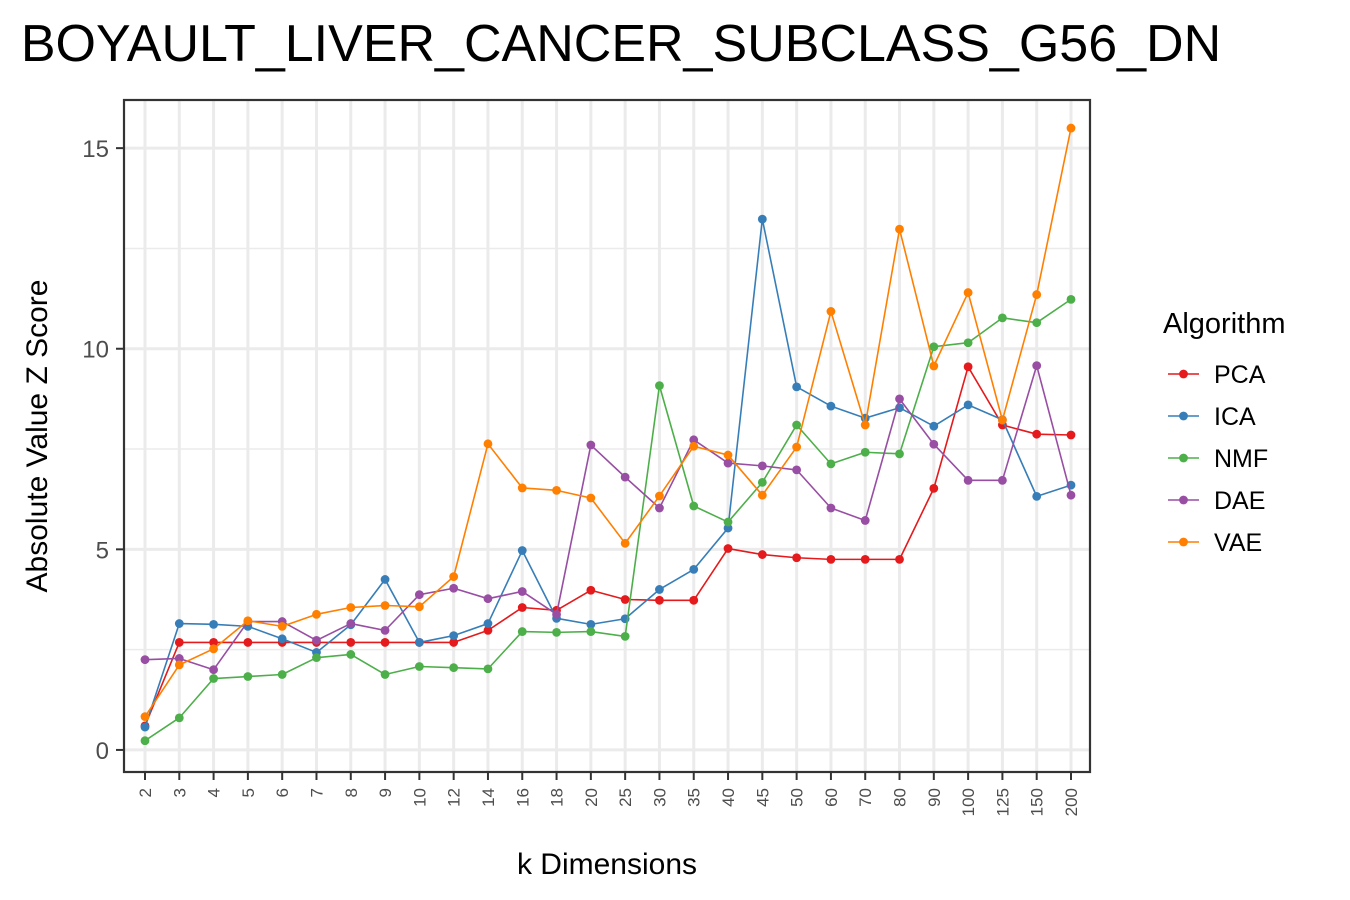  What do you see at coordinates (351, 792) in the screenshot?
I see `x-tick-label: 8` at bounding box center [351, 792].